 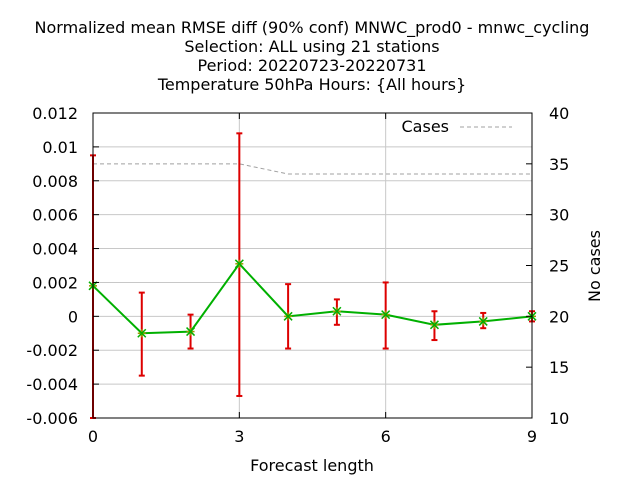 I want to click on y2-tick-label: 20, so click(x=559, y=316).